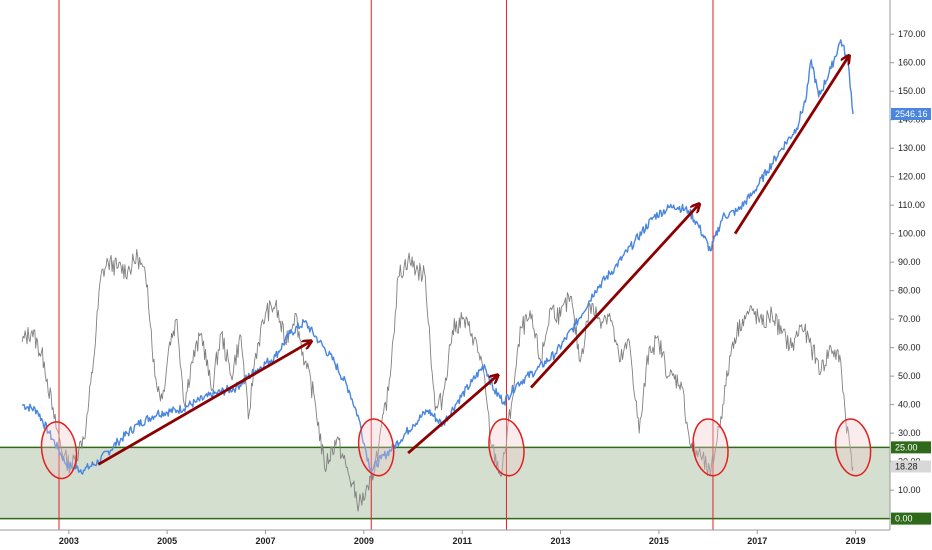 The height and width of the screenshot is (550, 932). I want to click on x-tick-label-0: 2003, so click(69, 541).